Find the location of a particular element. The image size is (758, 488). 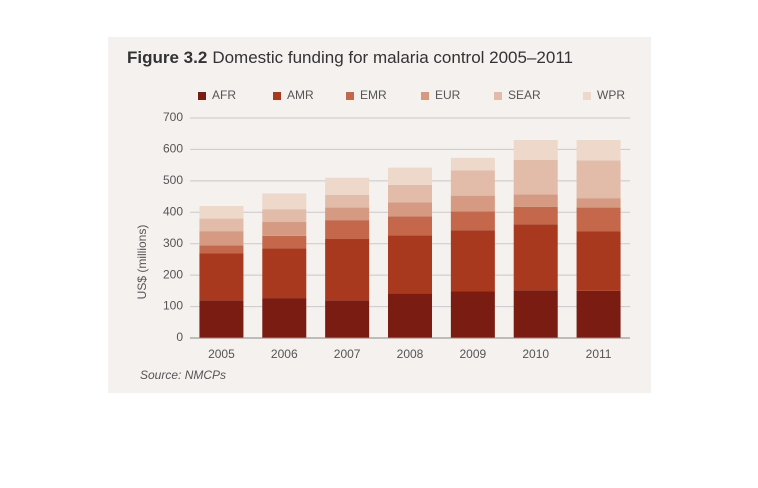

legend-label: WPR is located at coordinates (611, 95).